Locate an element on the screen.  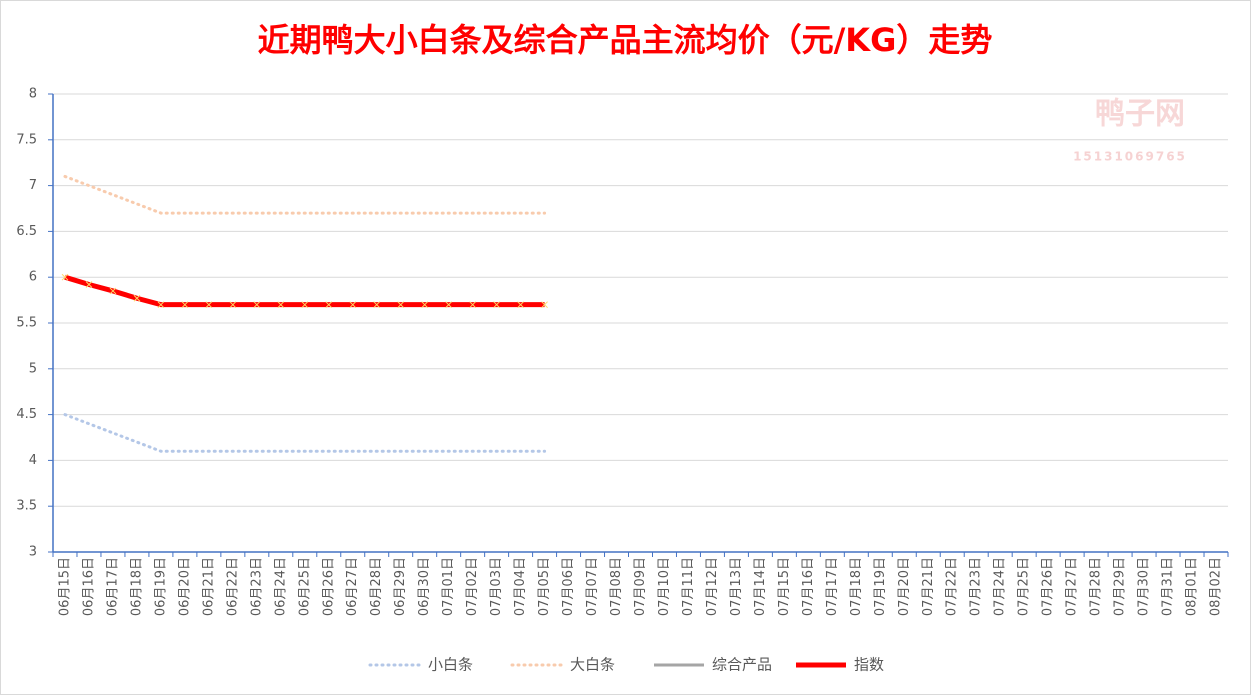
x-tick-label: 07月18日 is located at coordinates (856, 586).